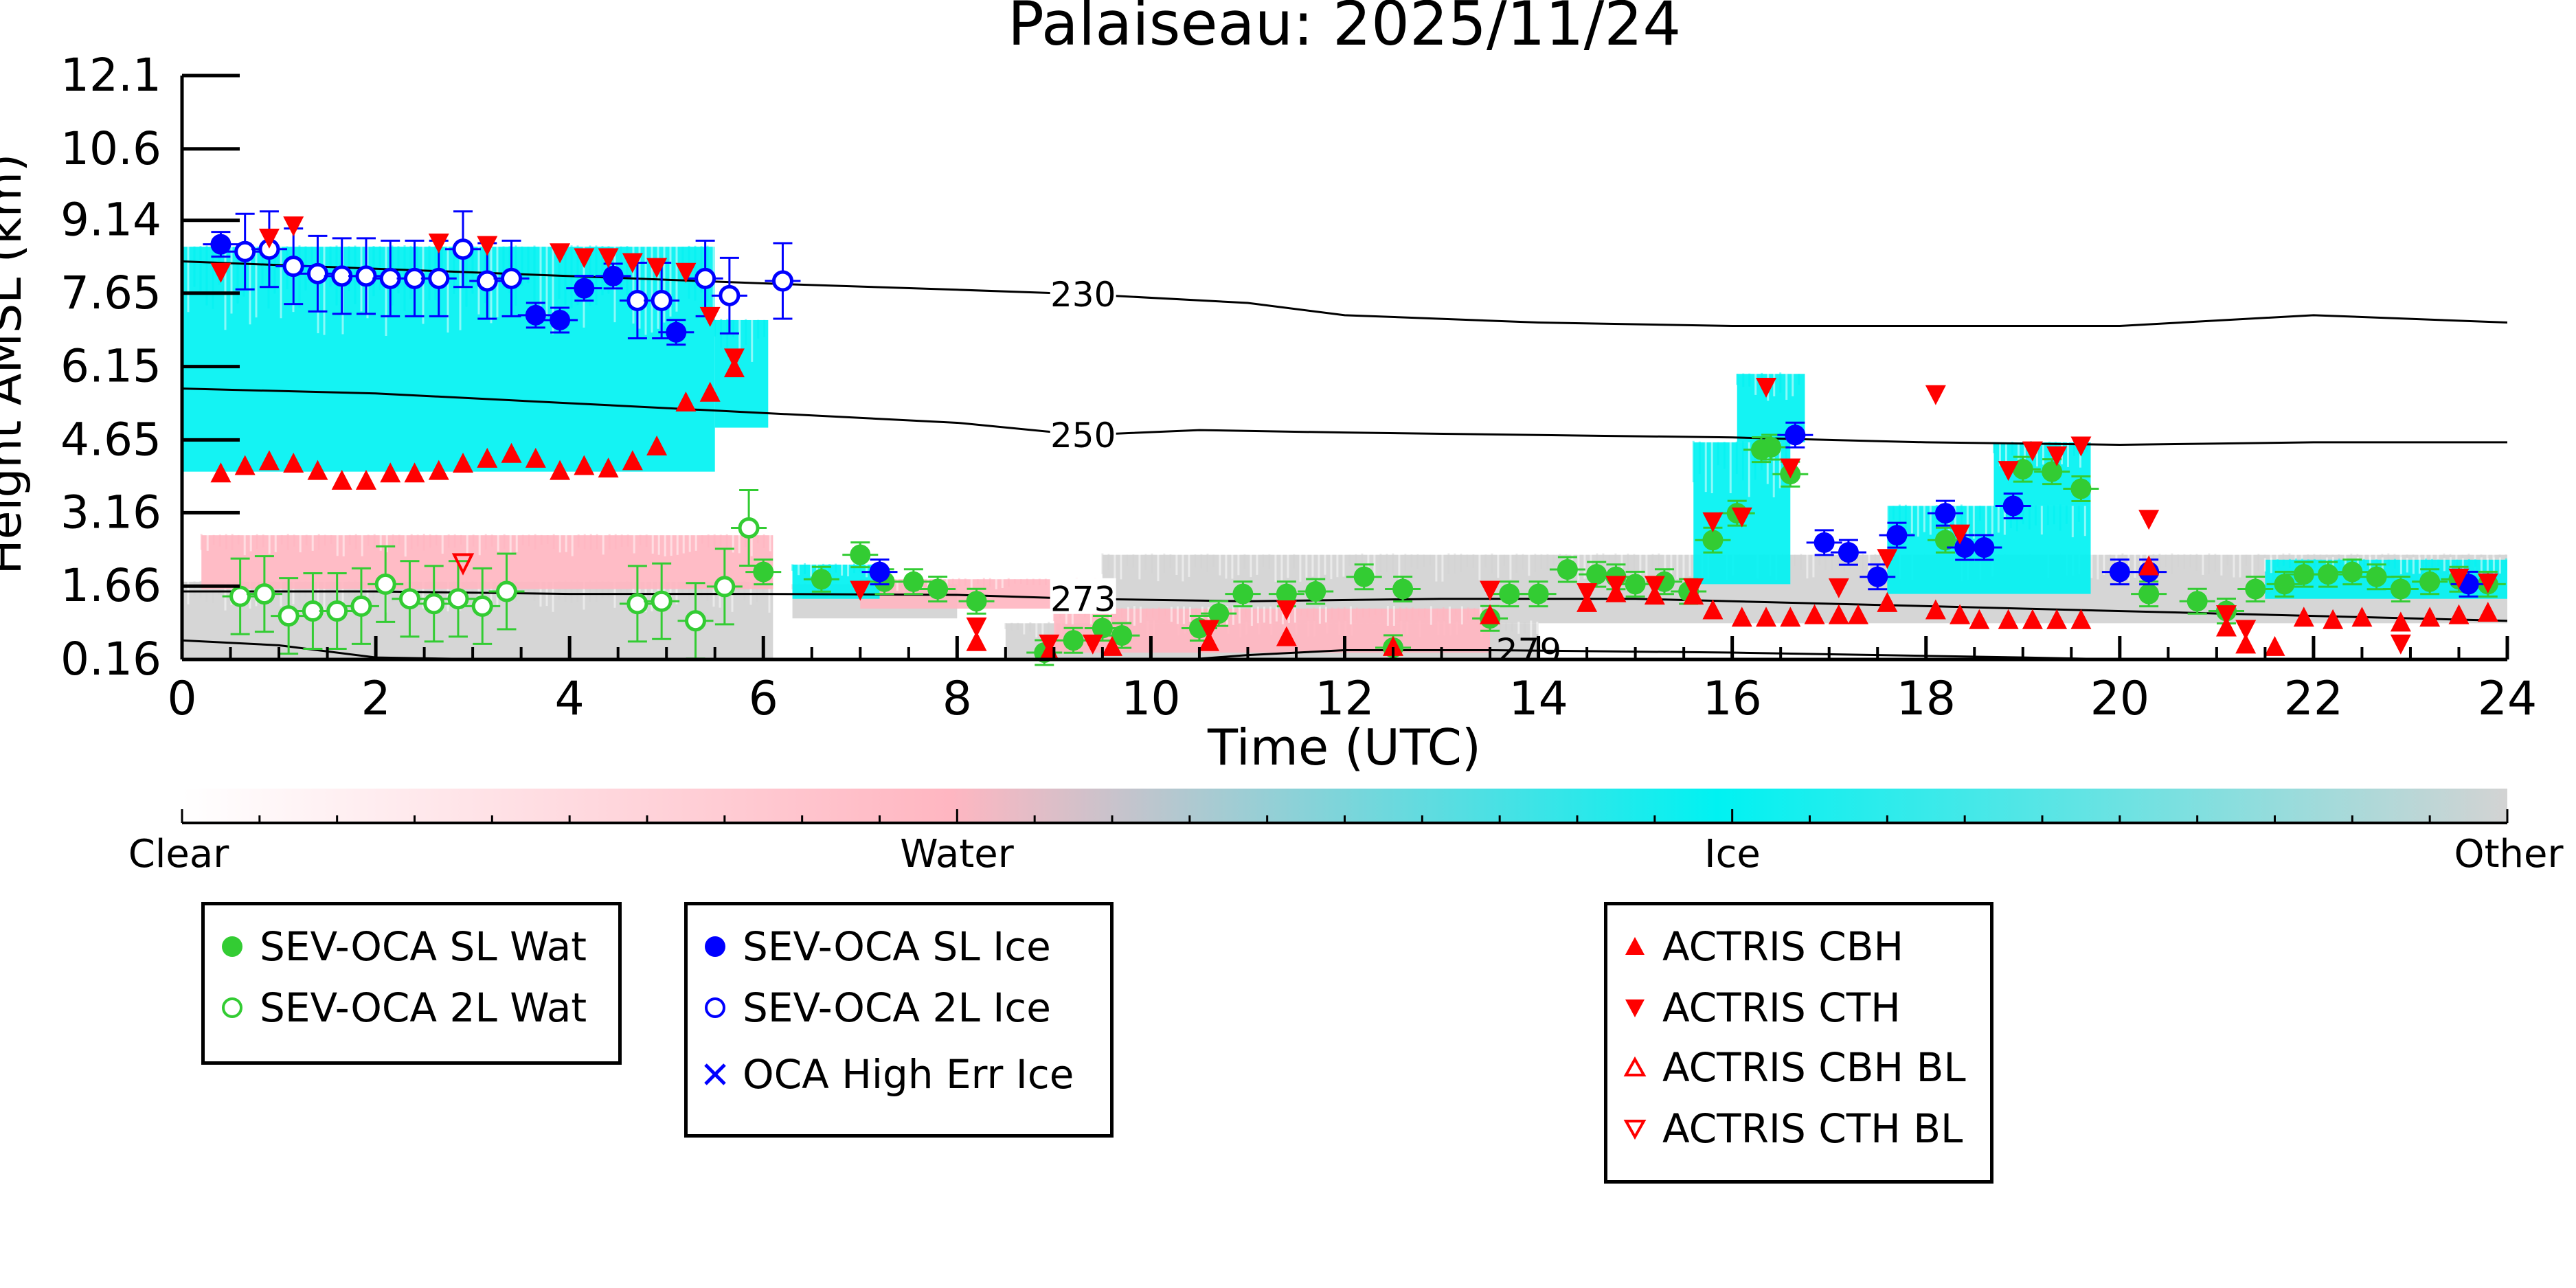 Image resolution: width=2576 pixels, height=1288 pixels. What do you see at coordinates (1754, 1007) in the screenshot?
I see `legend-item: ACTRIS CTH` at bounding box center [1754, 1007].